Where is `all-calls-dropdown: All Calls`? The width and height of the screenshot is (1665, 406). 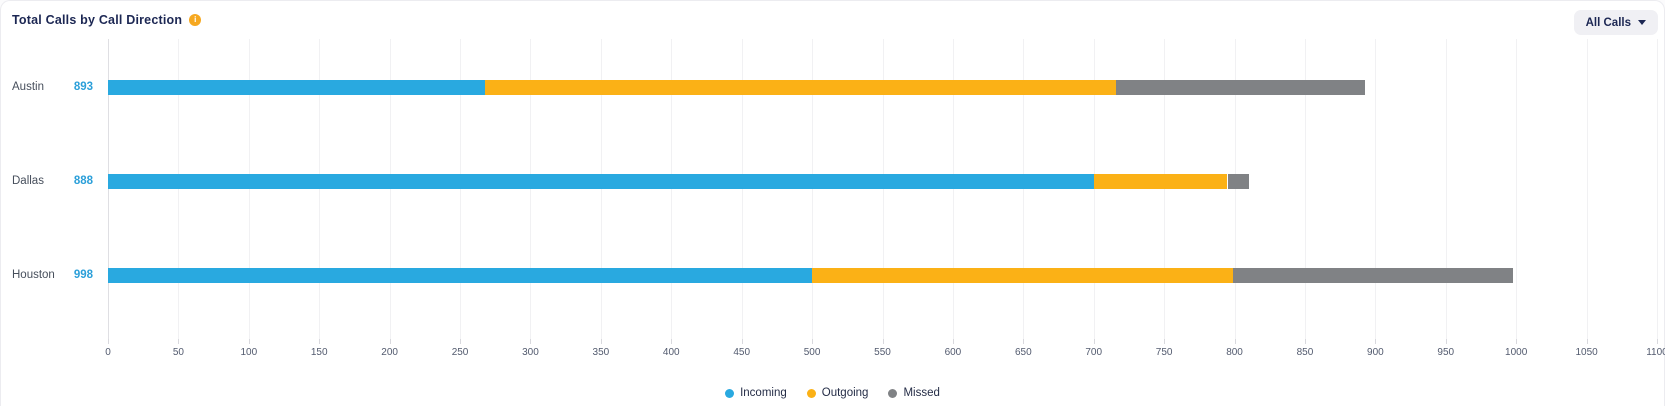
all-calls-dropdown: All Calls is located at coordinates (1615, 22).